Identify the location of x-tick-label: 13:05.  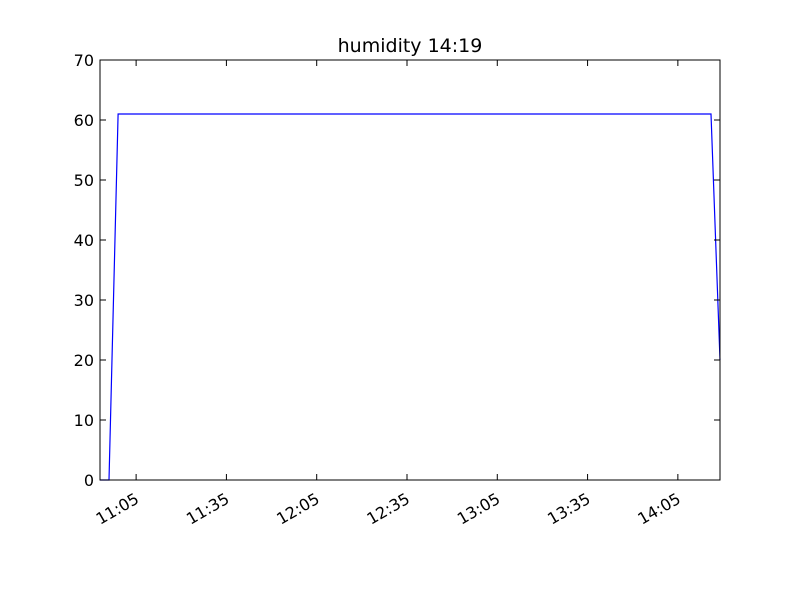
(478, 509).